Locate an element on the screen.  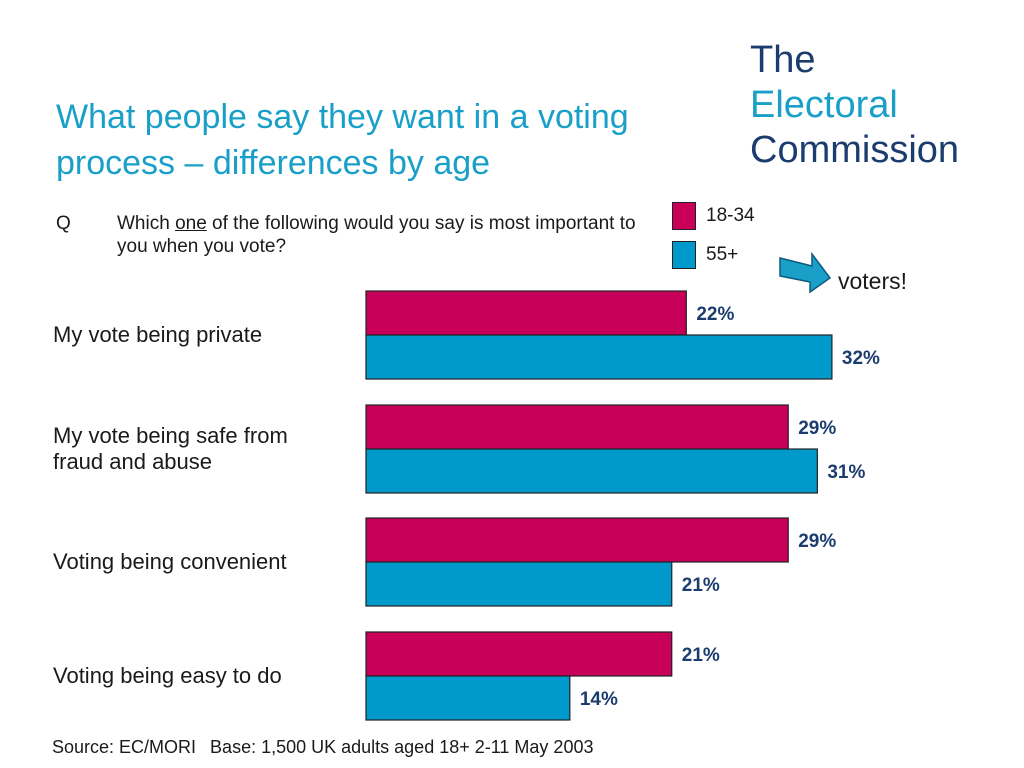
category-label: Voting being easy to do is located at coordinates (167, 675).